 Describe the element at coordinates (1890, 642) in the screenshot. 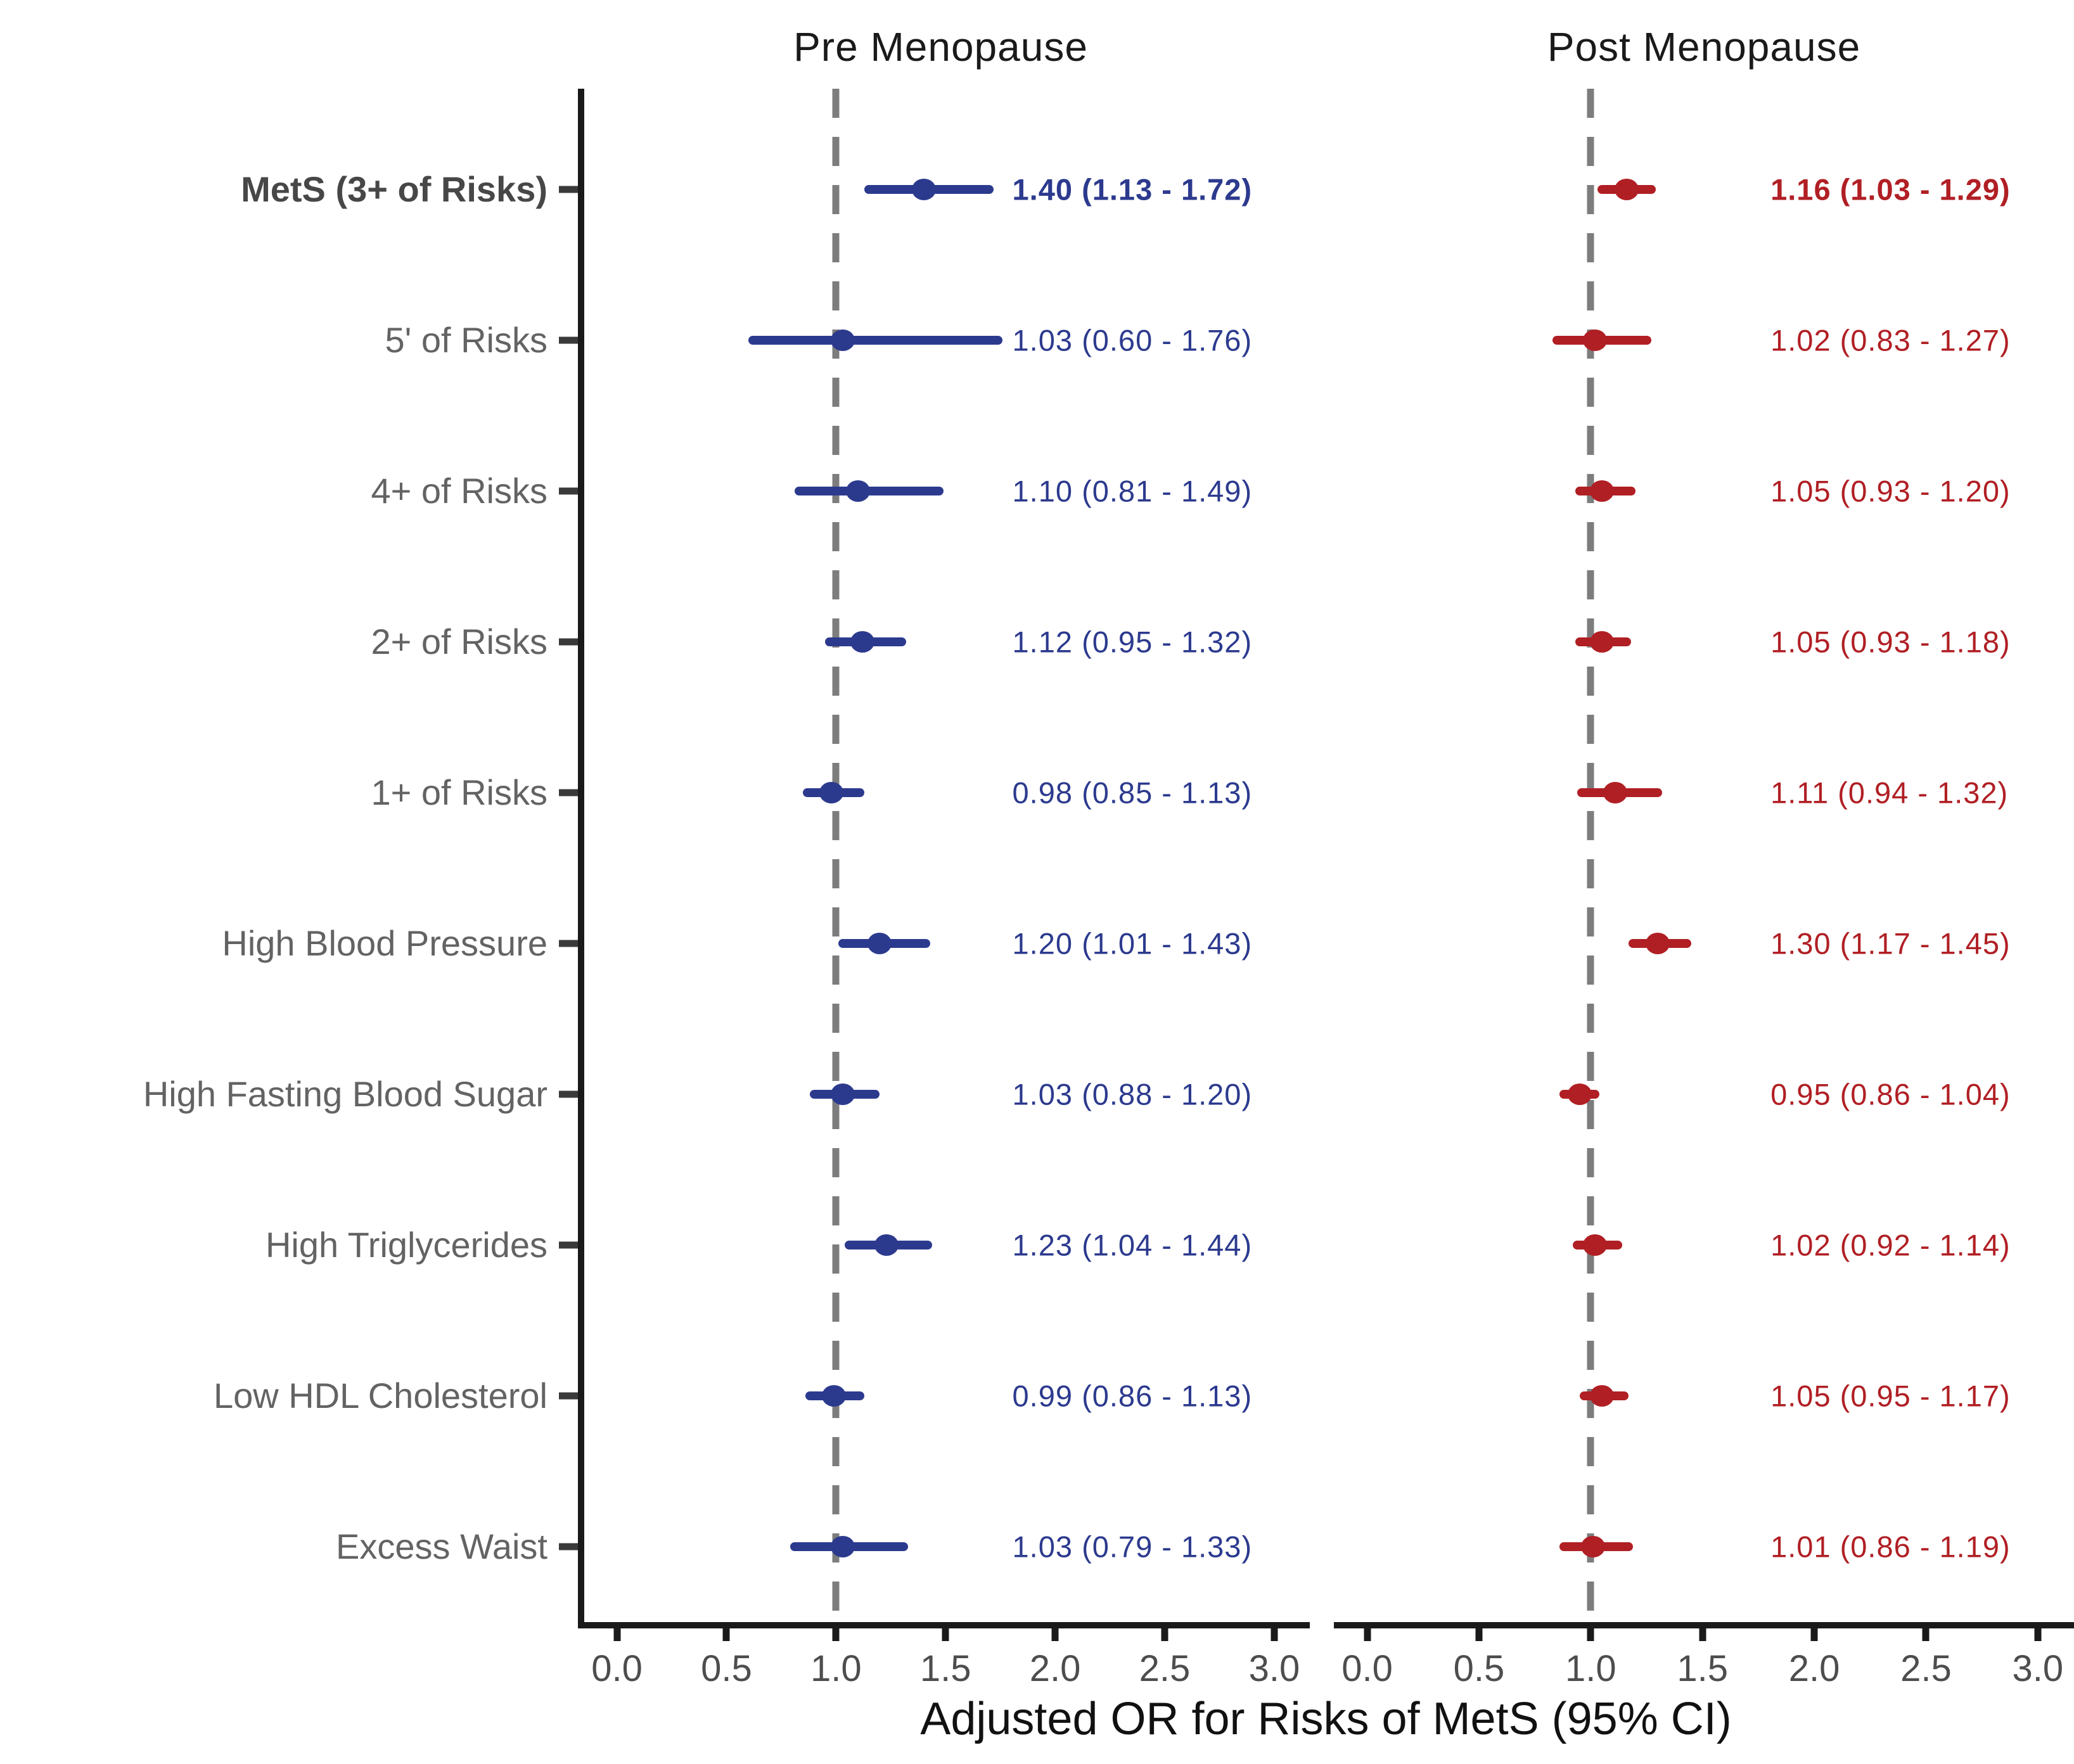

I see `or-ci-label: 1.05 (0.93 - 1.18)` at that location.